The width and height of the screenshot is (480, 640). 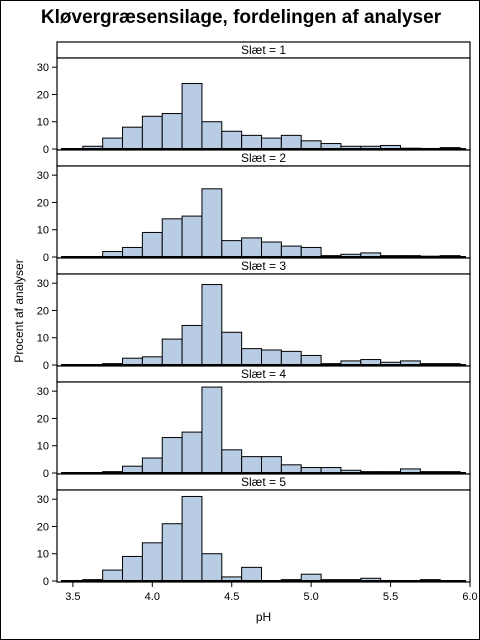 I want to click on panel-strip-label: Slæt = 1, so click(x=263, y=50).